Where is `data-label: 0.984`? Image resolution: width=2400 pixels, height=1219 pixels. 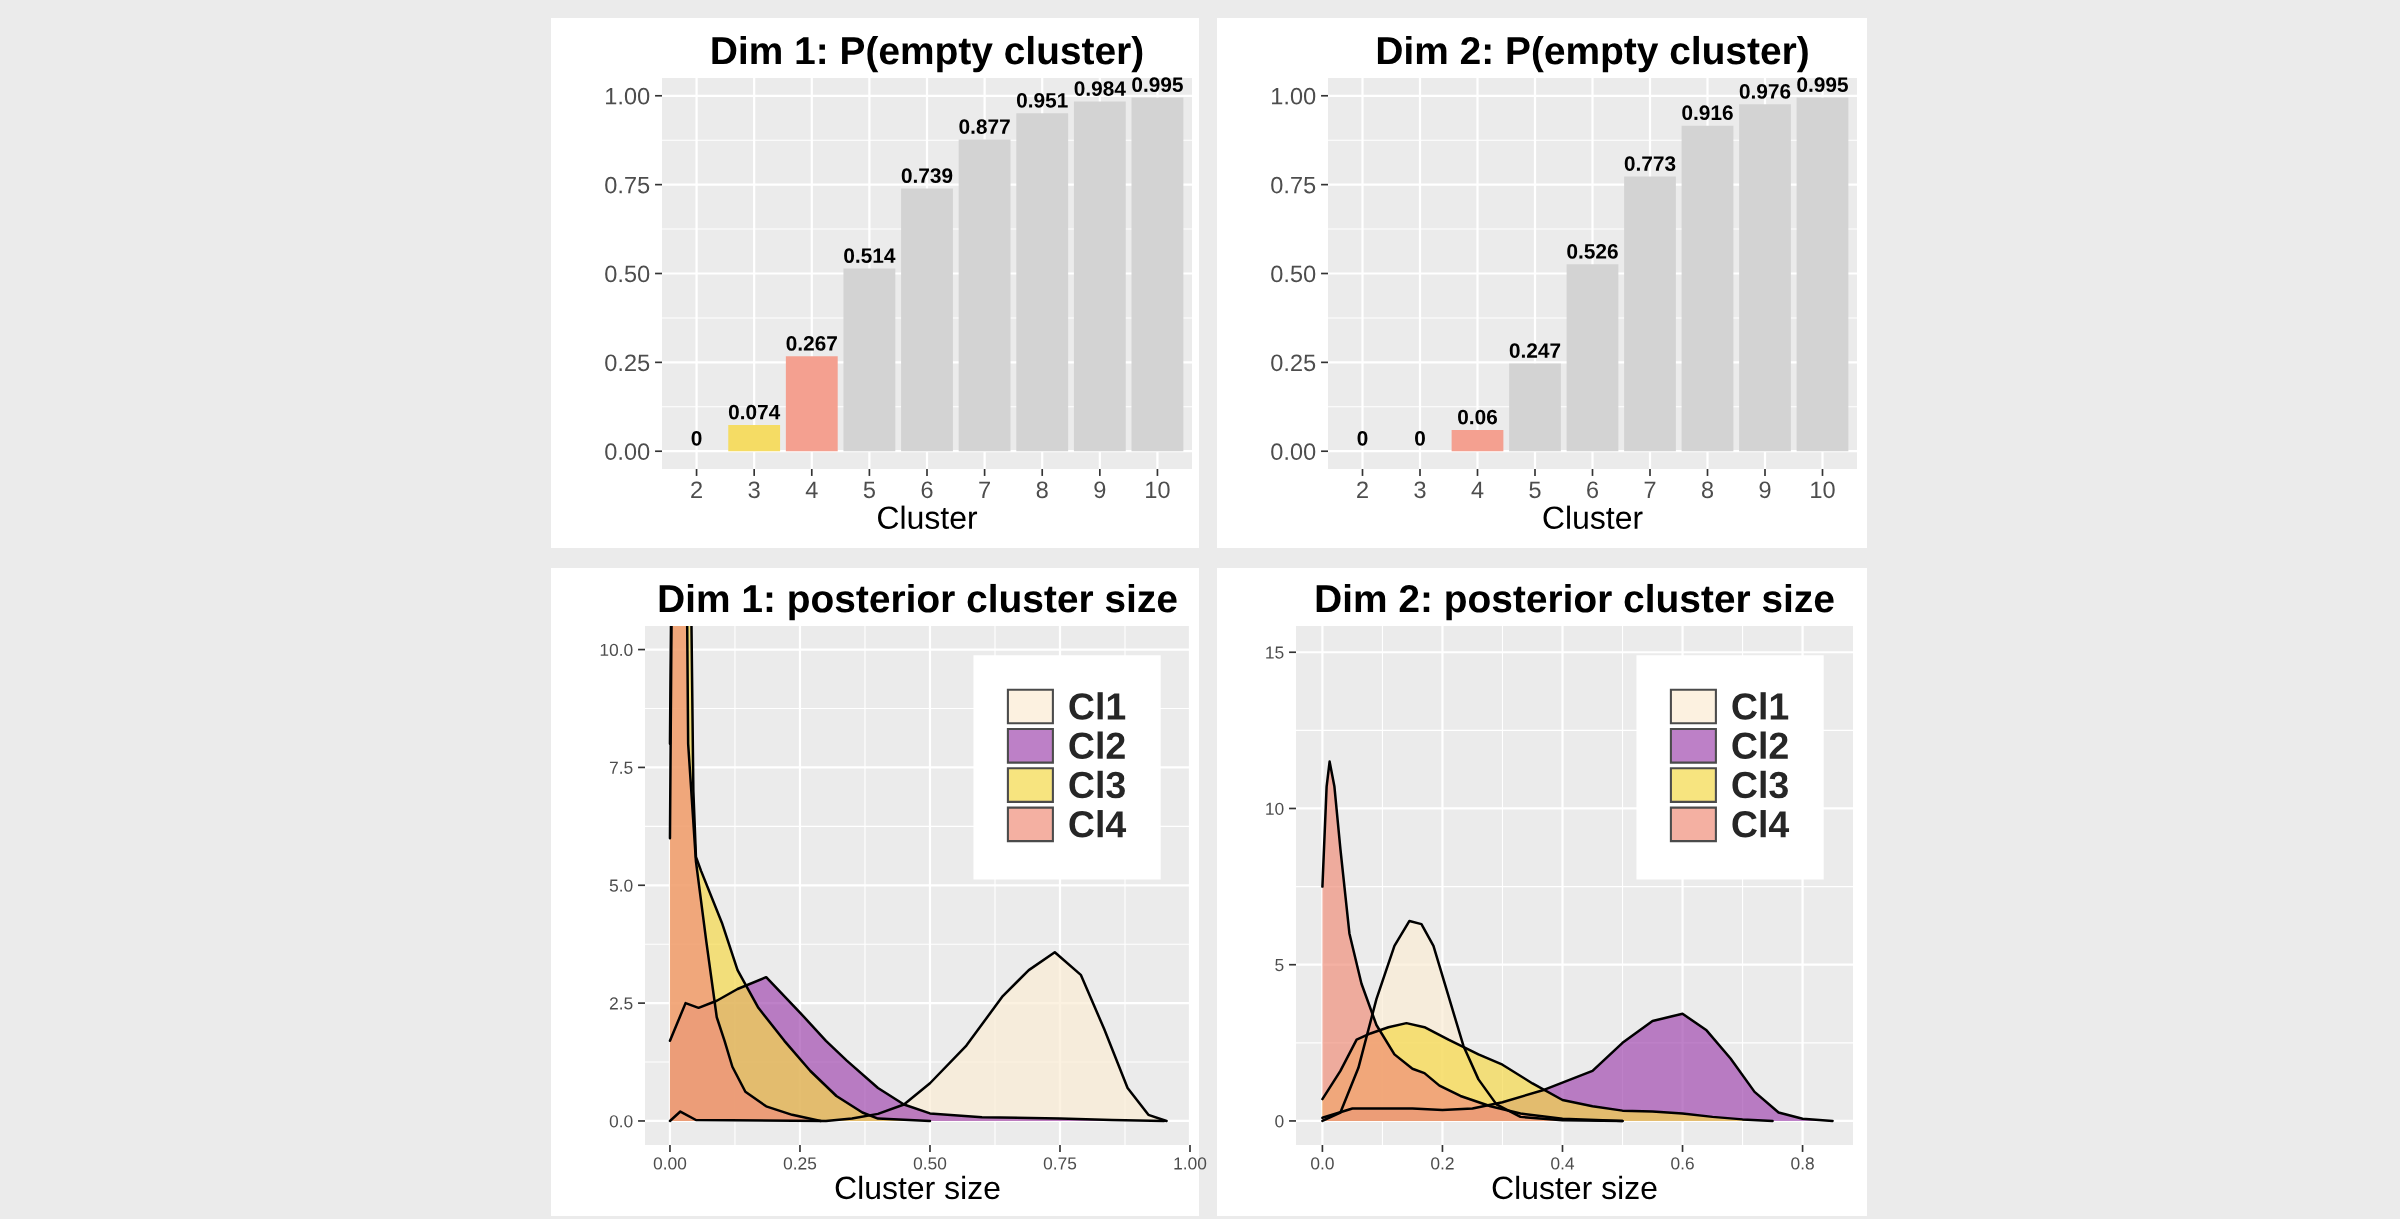
data-label: 0.984 is located at coordinates (1100, 88).